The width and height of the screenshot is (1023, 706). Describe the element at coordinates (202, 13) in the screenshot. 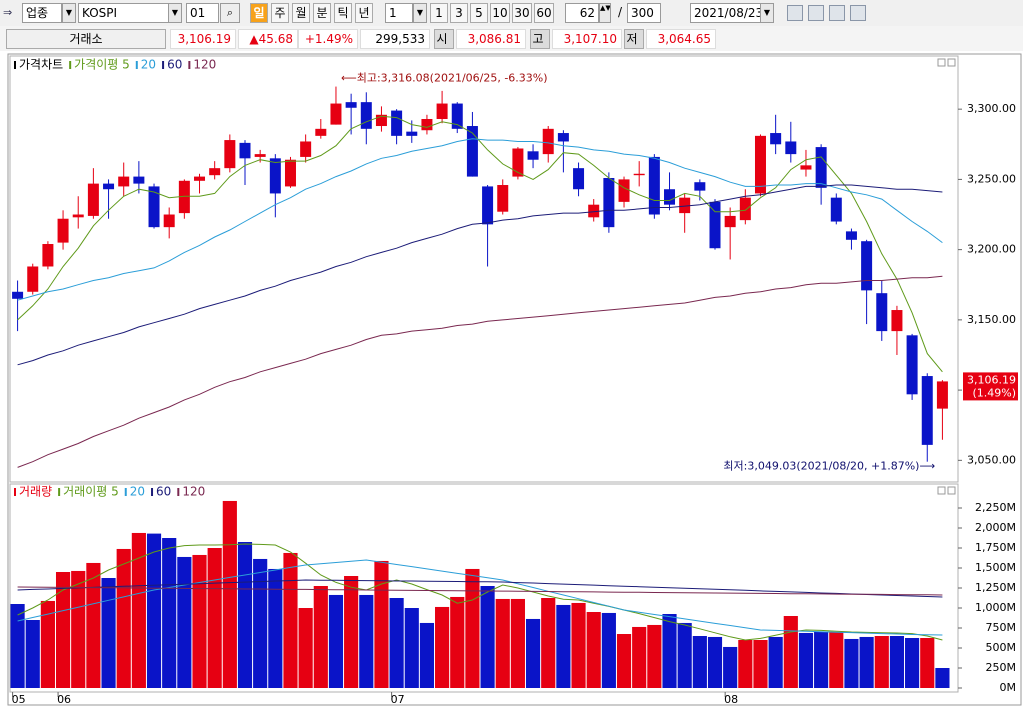

I see `code-input: 01` at that location.